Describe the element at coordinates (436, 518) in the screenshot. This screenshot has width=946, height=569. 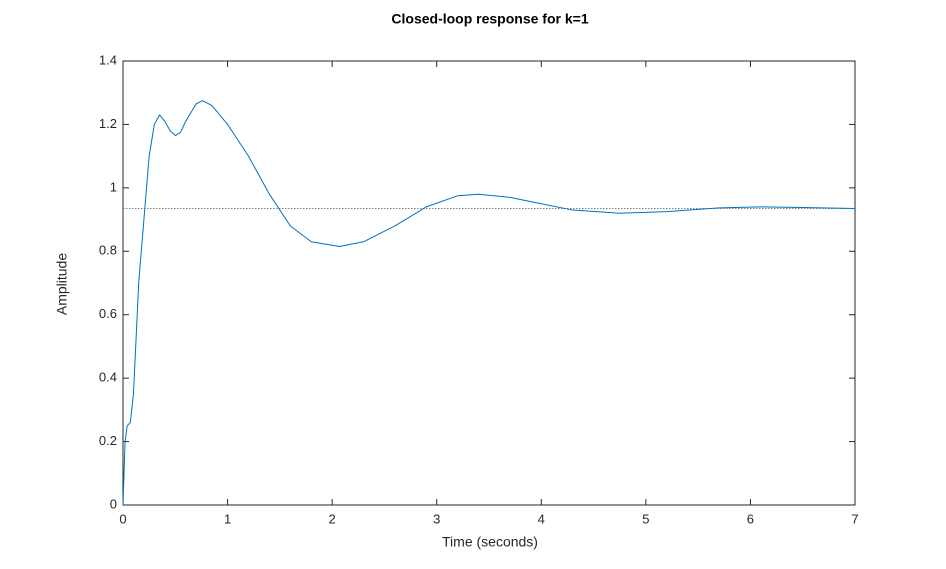
I see `x-tick-label: 3` at that location.